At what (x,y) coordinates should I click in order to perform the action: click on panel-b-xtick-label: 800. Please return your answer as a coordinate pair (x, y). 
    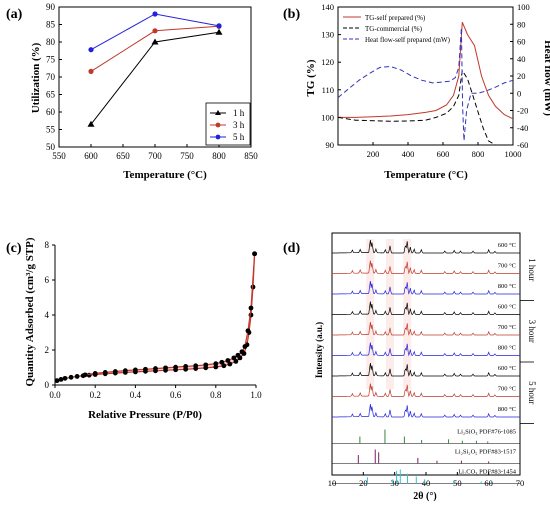
    Looking at the image, I should click on (478, 154).